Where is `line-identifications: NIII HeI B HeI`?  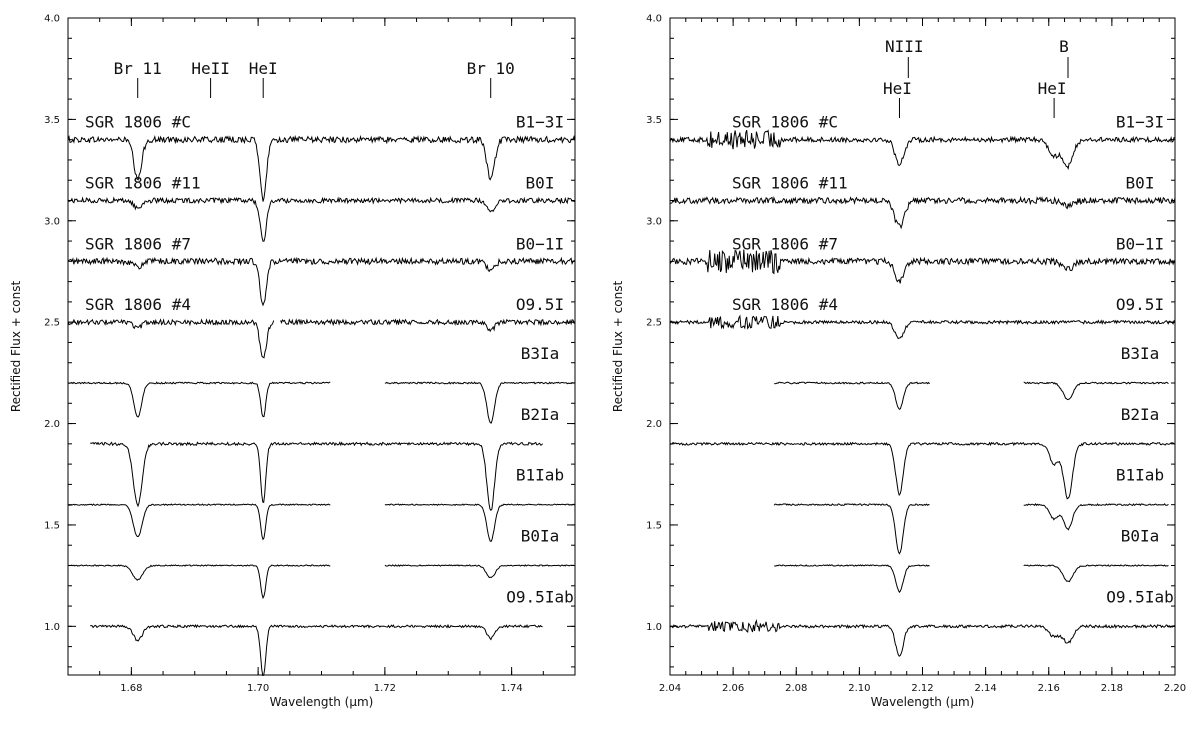 line-identifications: NIII HeI B HeI is located at coordinates (976, 77).